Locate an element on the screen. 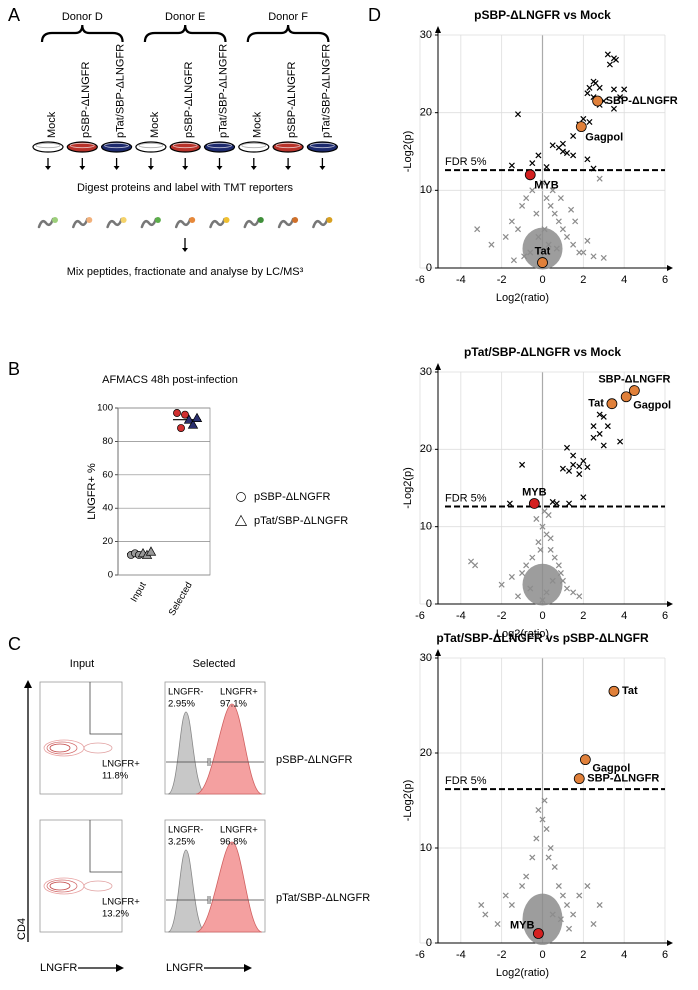 The width and height of the screenshot is (698, 990). x-tick-label: 4 is located at coordinates (624, 955).